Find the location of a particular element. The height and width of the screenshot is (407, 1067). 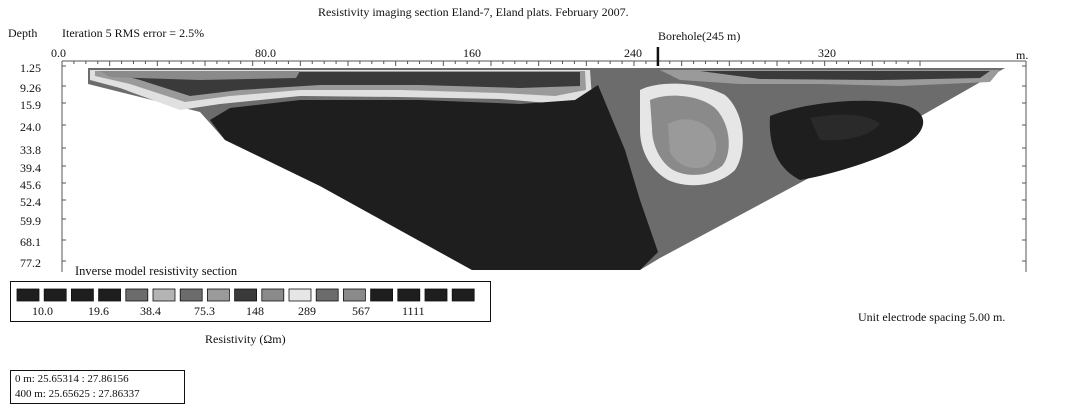

section-label: Inverse model resistivity section is located at coordinates (156, 271).